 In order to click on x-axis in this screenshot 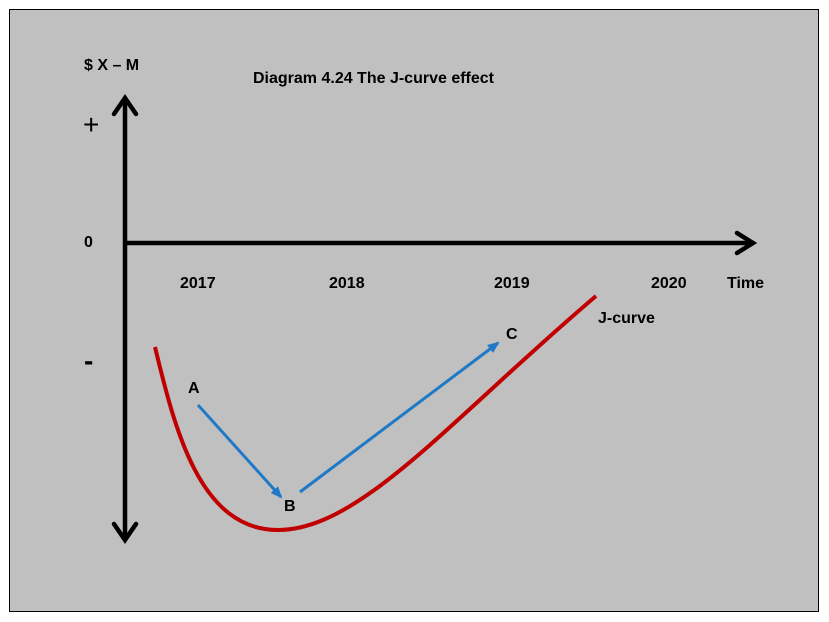, I will do `click(441, 243)`.